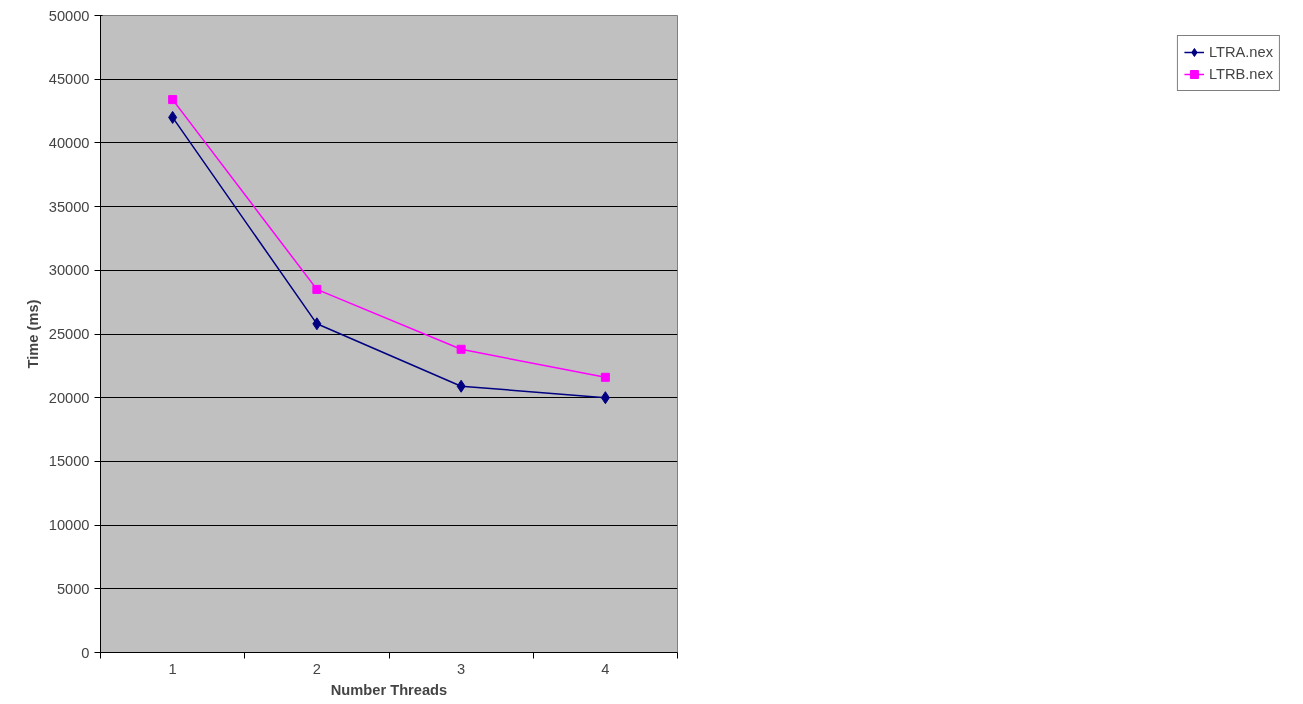  Describe the element at coordinates (69, 525) in the screenshot. I see `y-tick-label: 10000` at that location.